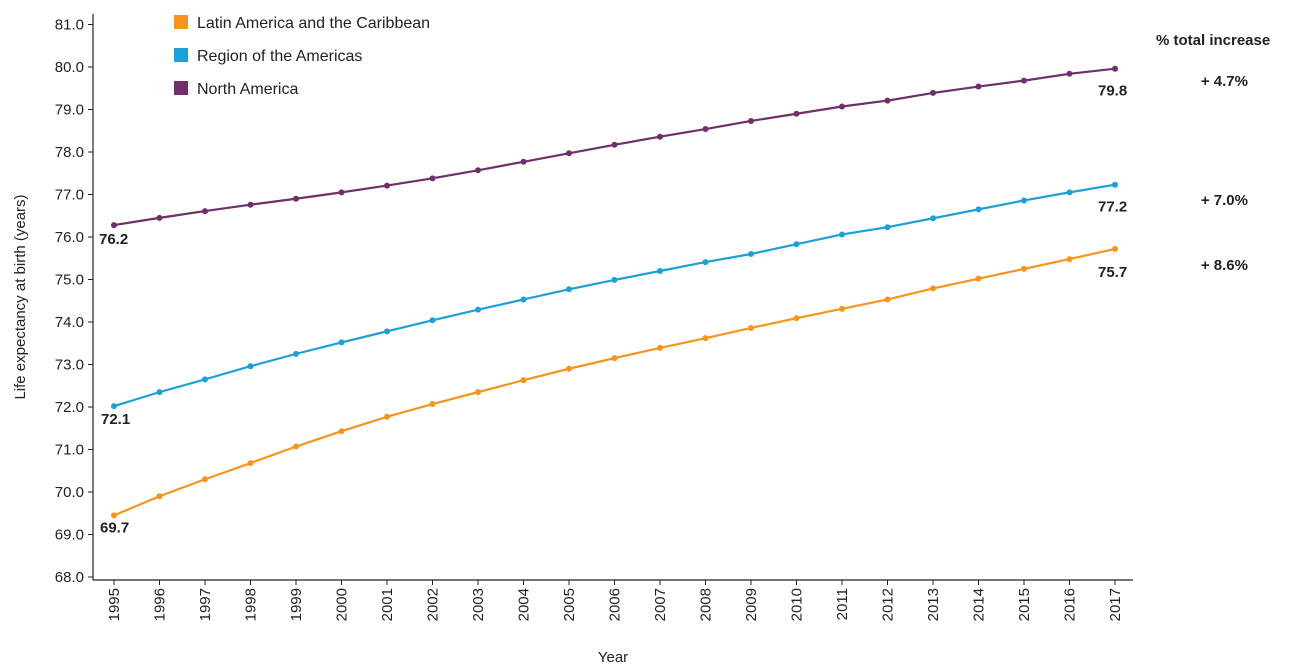 The width and height of the screenshot is (1302, 665). I want to click on x-tick-label: 1998, so click(251, 604).